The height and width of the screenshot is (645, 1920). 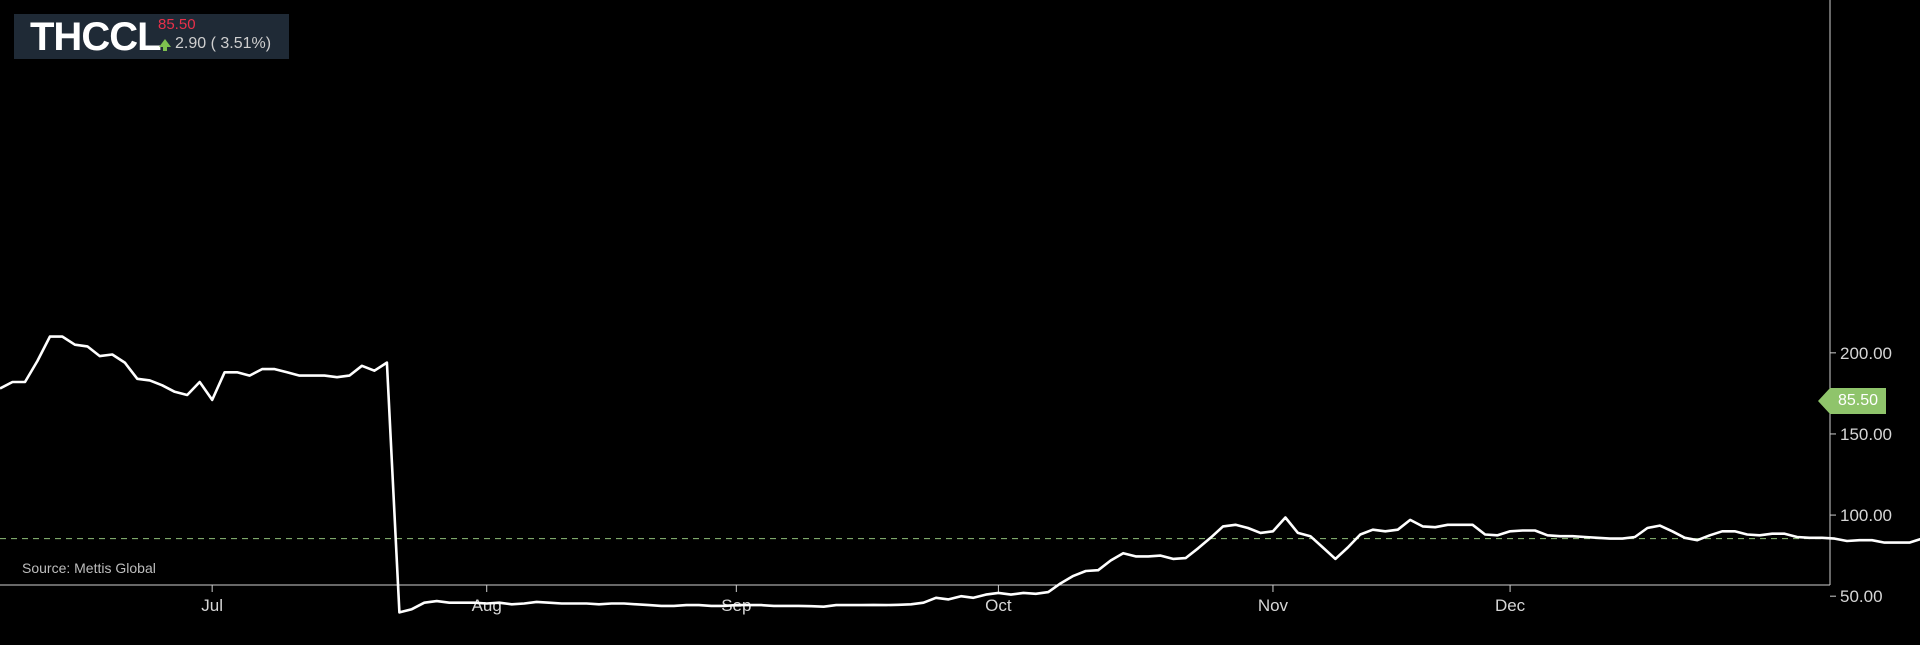 I want to click on up-arrow-icon, so click(x=165, y=45).